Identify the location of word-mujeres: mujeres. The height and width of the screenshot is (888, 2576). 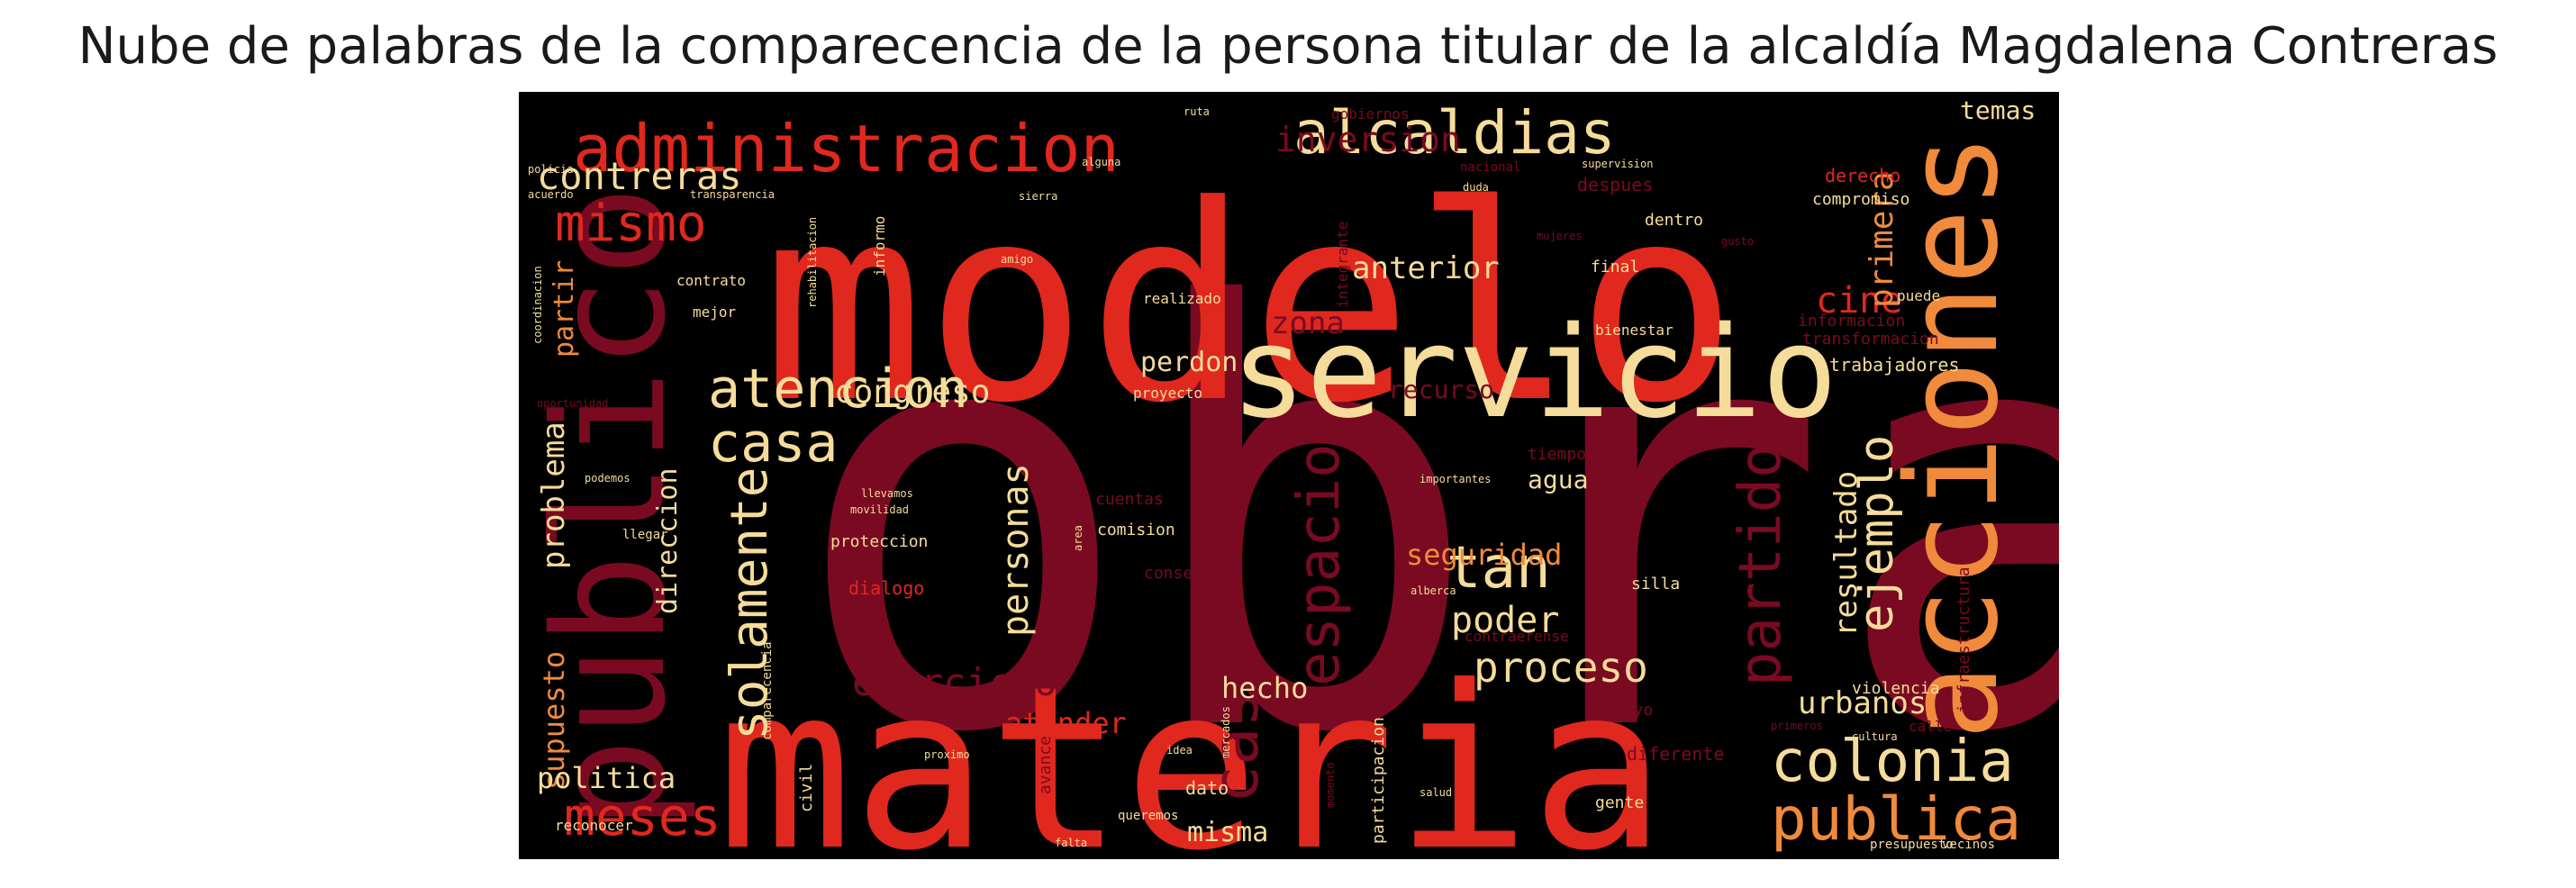
(1560, 236).